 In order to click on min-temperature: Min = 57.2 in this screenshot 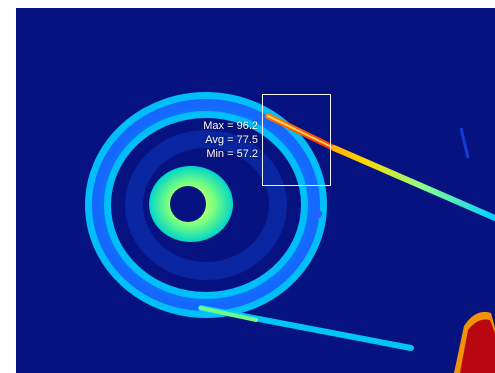, I will do `click(232, 154)`.